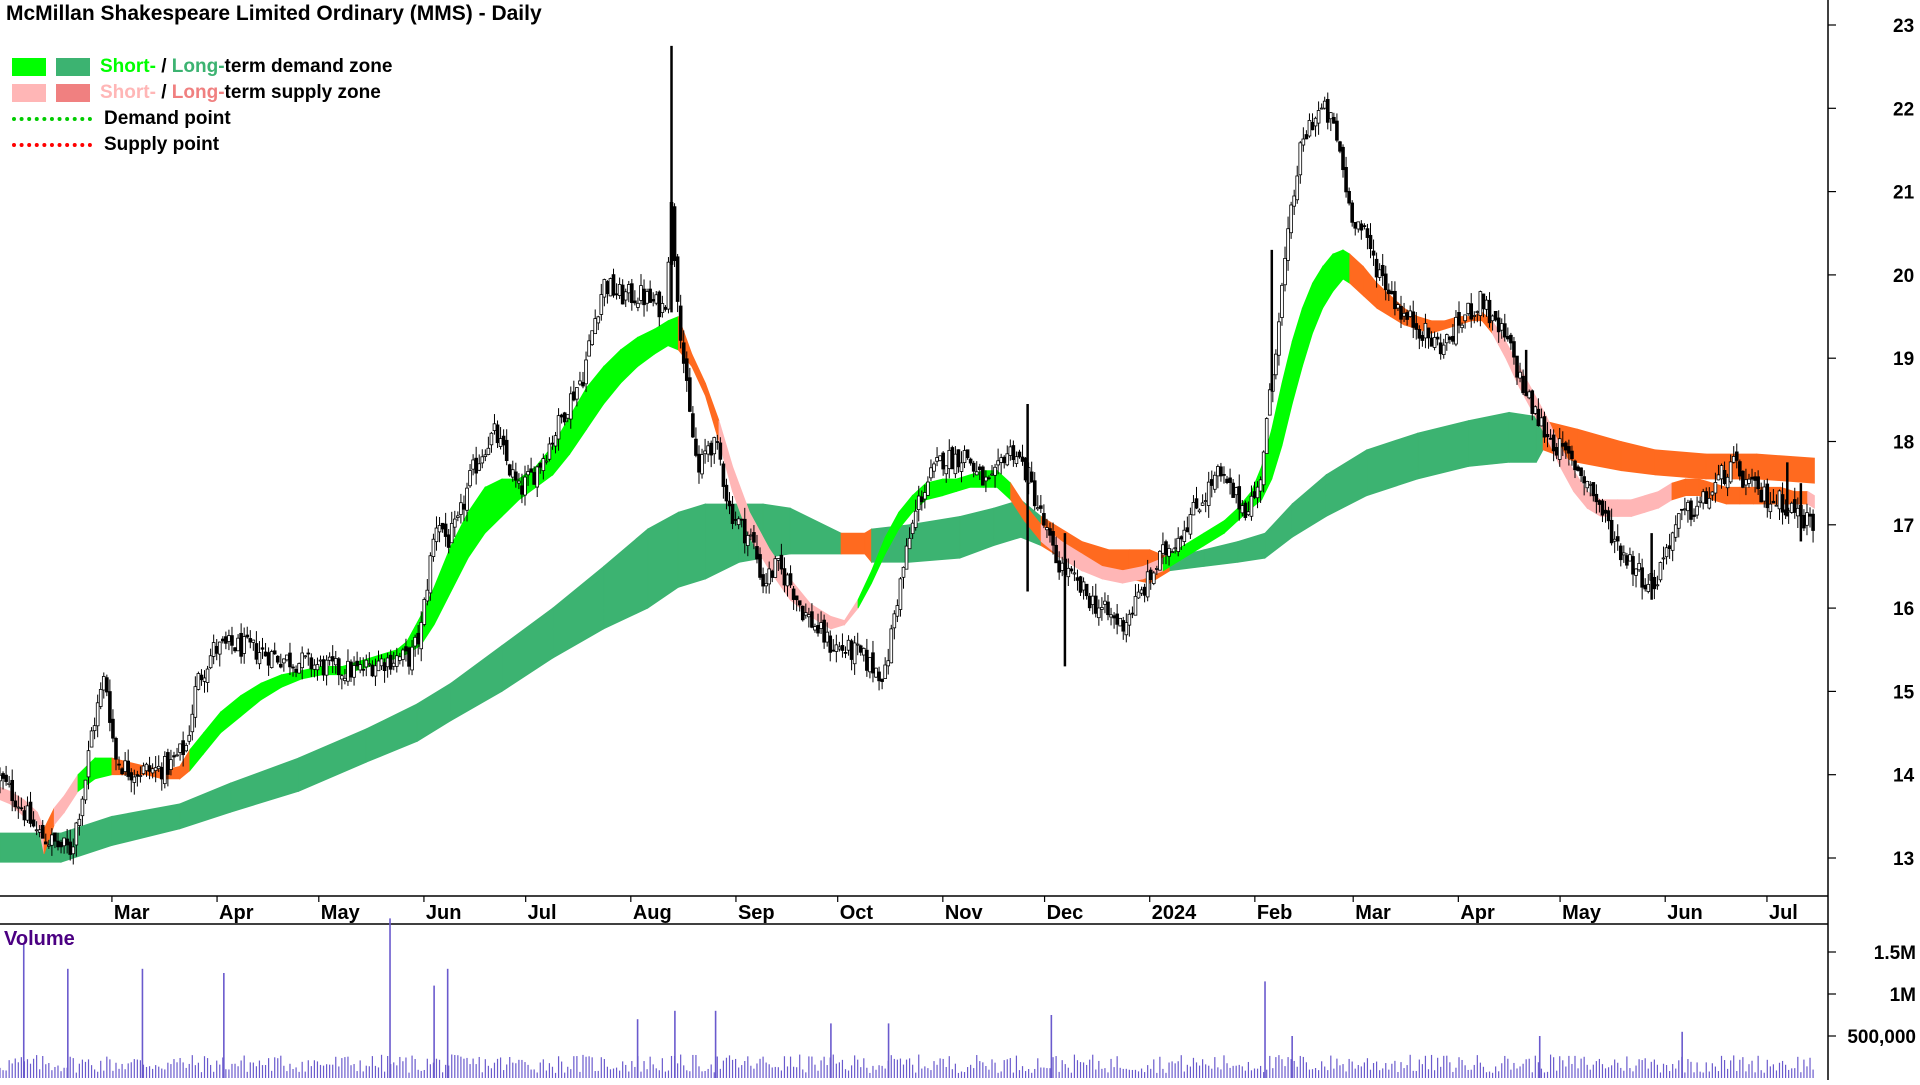 The width and height of the screenshot is (1920, 1085). Describe the element at coordinates (1783, 913) in the screenshot. I see `x-tick-label: Jul` at that location.